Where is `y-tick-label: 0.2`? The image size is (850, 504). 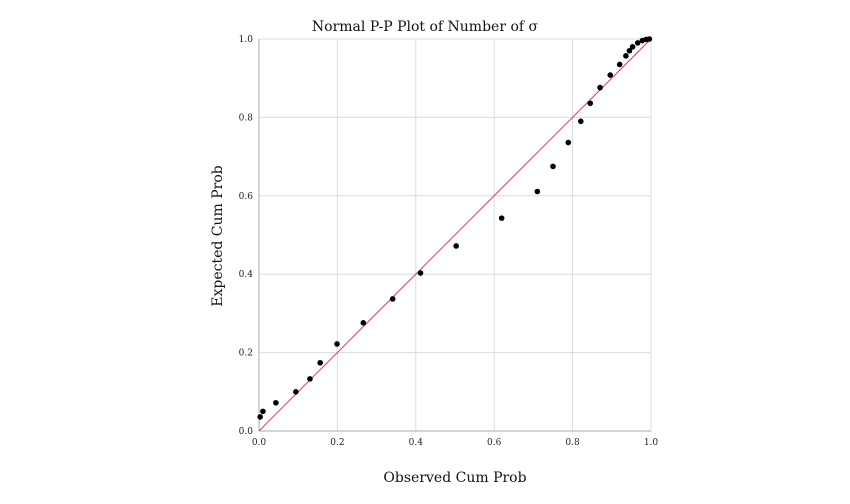
y-tick-label: 0.2 is located at coordinates (246, 354).